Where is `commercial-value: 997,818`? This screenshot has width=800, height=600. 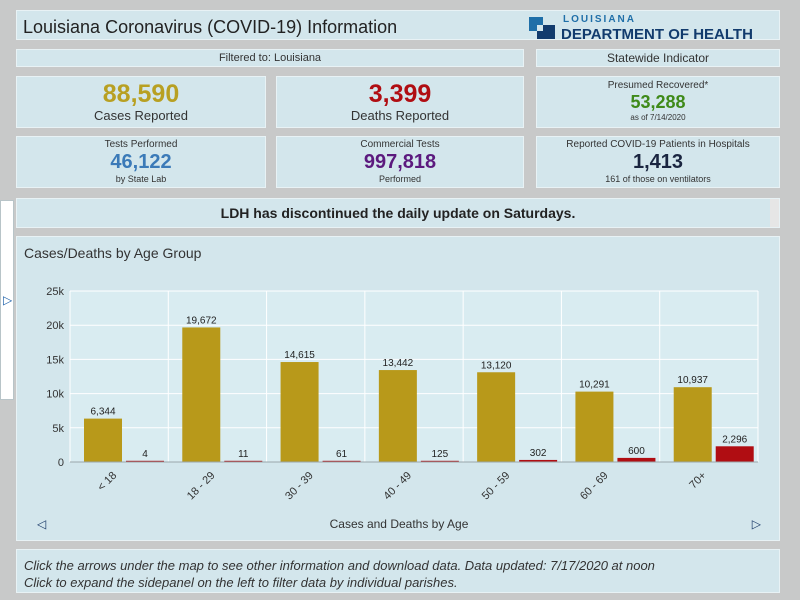
commercial-value: 997,818 is located at coordinates (400, 162).